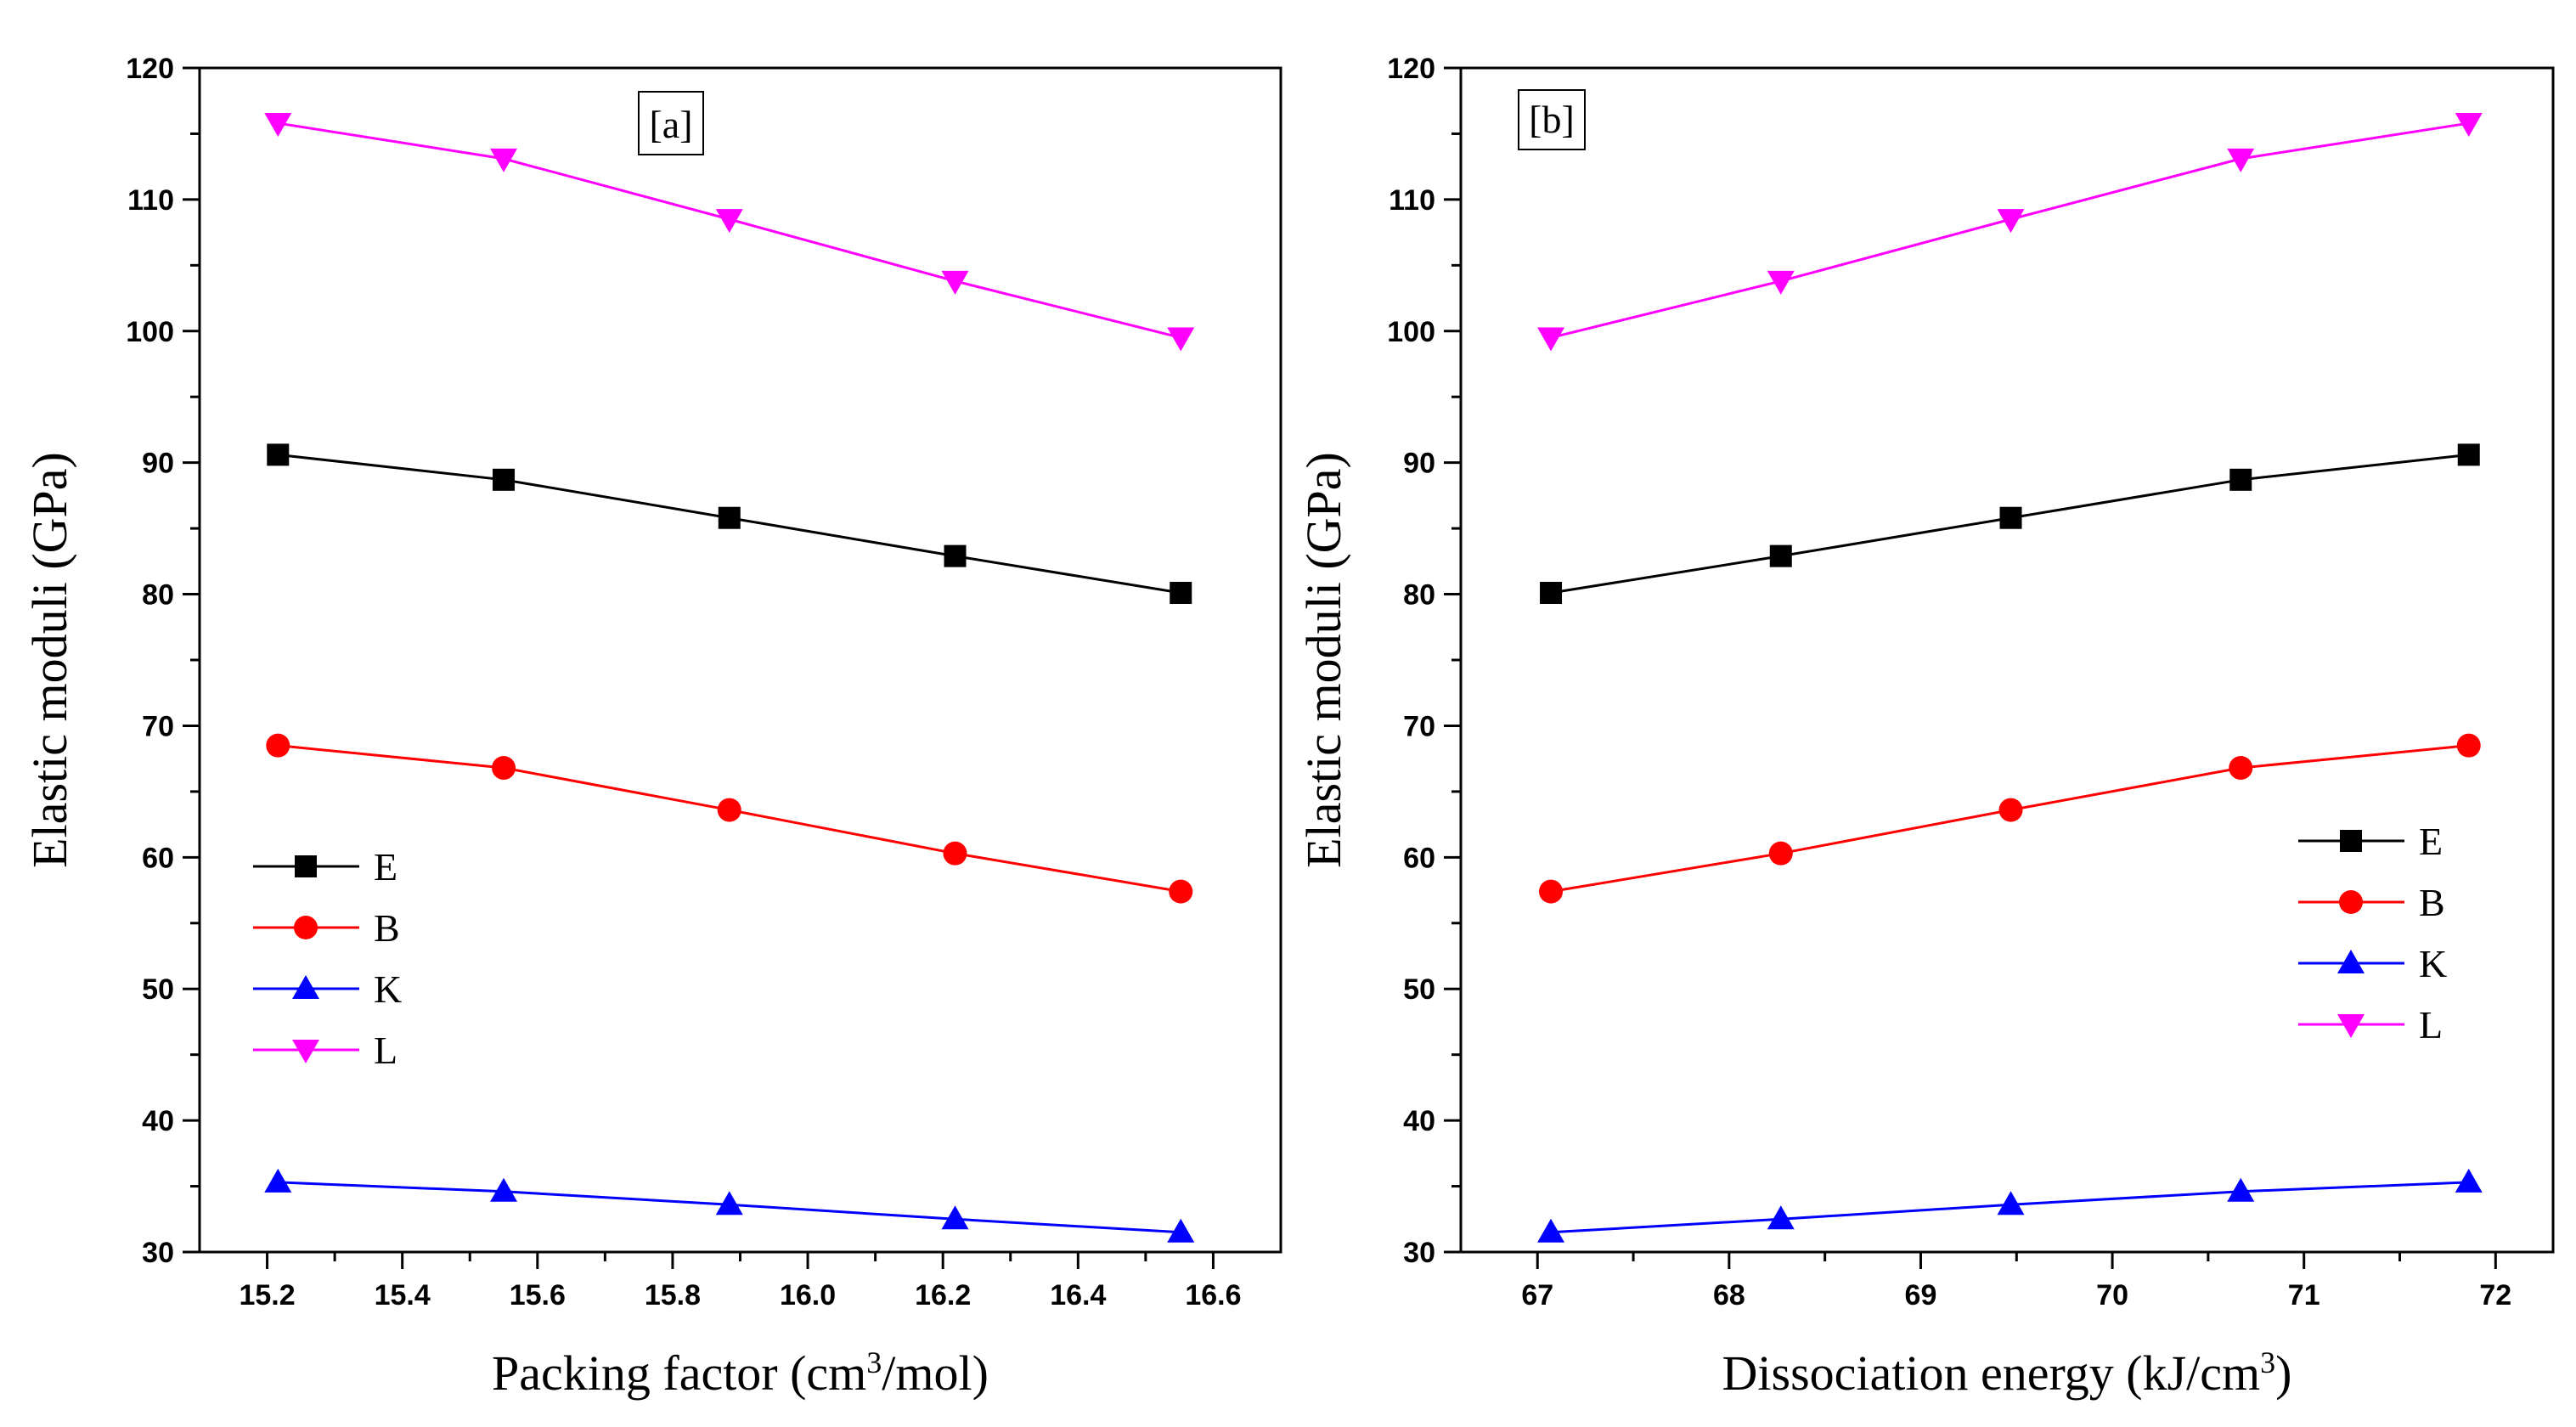 The image size is (2576, 1427). I want to click on x-tick-label: 70, so click(2112, 1295).